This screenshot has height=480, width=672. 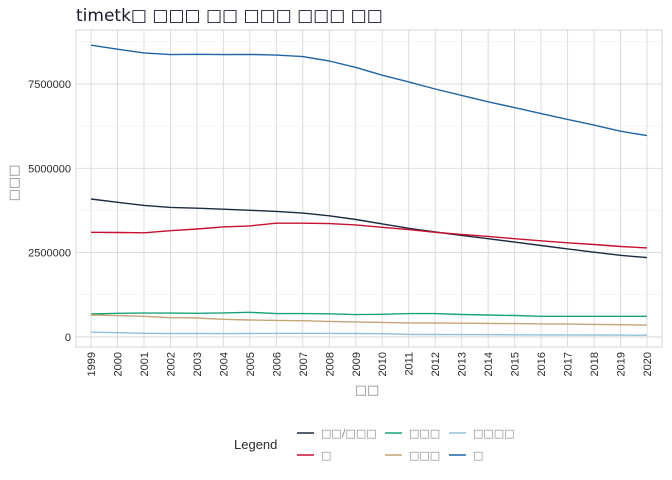 What do you see at coordinates (542, 364) in the screenshot?
I see `x-tick-label: 2016` at bounding box center [542, 364].